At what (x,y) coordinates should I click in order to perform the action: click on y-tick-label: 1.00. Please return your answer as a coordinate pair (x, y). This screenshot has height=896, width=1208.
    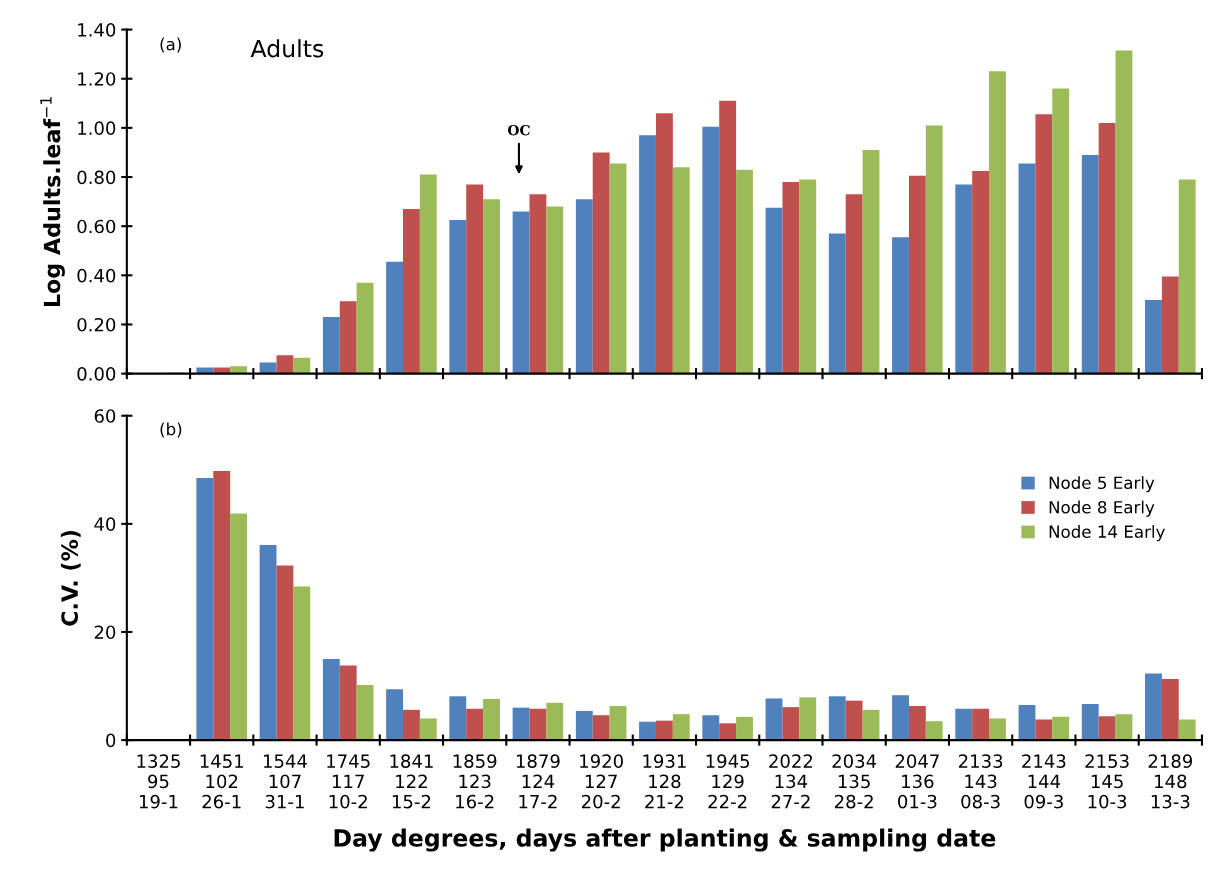
    Looking at the image, I should click on (97, 128).